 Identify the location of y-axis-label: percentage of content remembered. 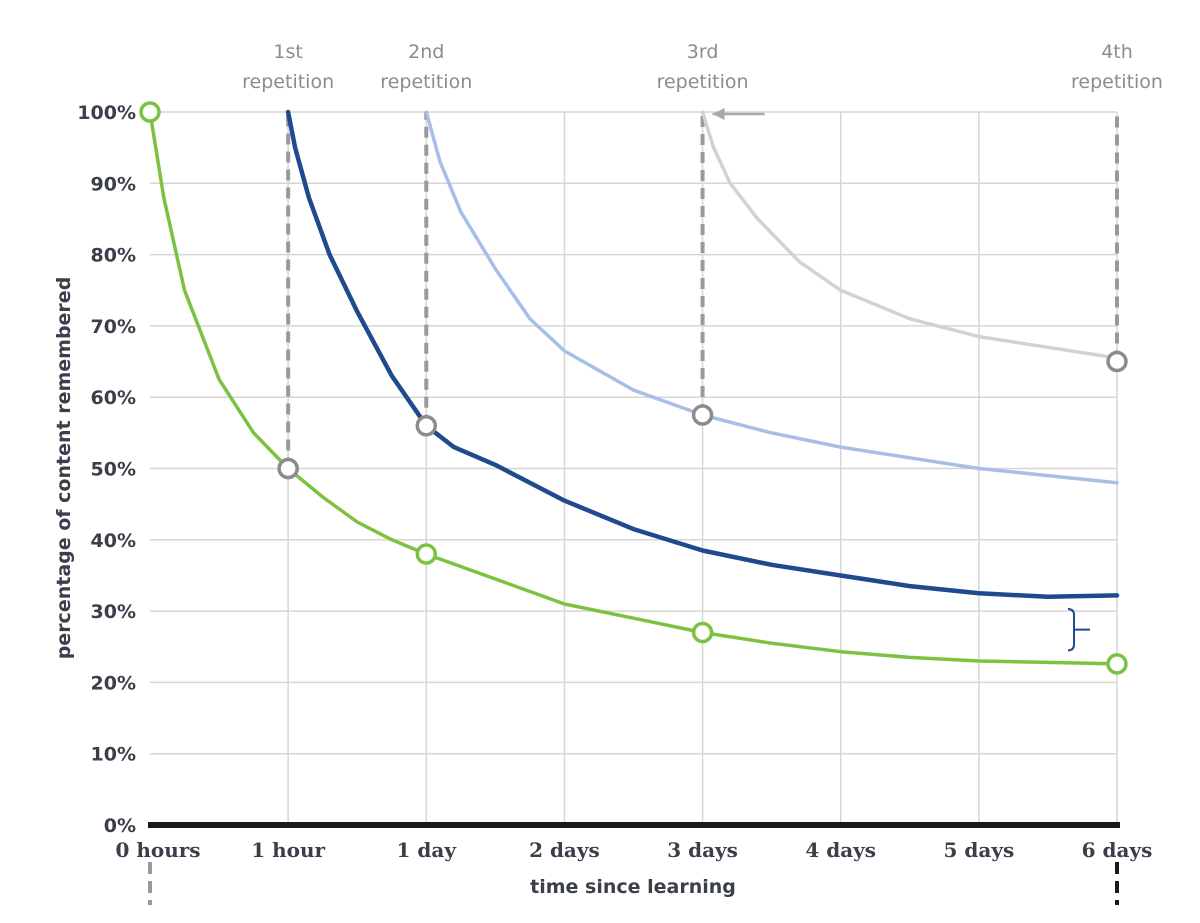
(64, 468).